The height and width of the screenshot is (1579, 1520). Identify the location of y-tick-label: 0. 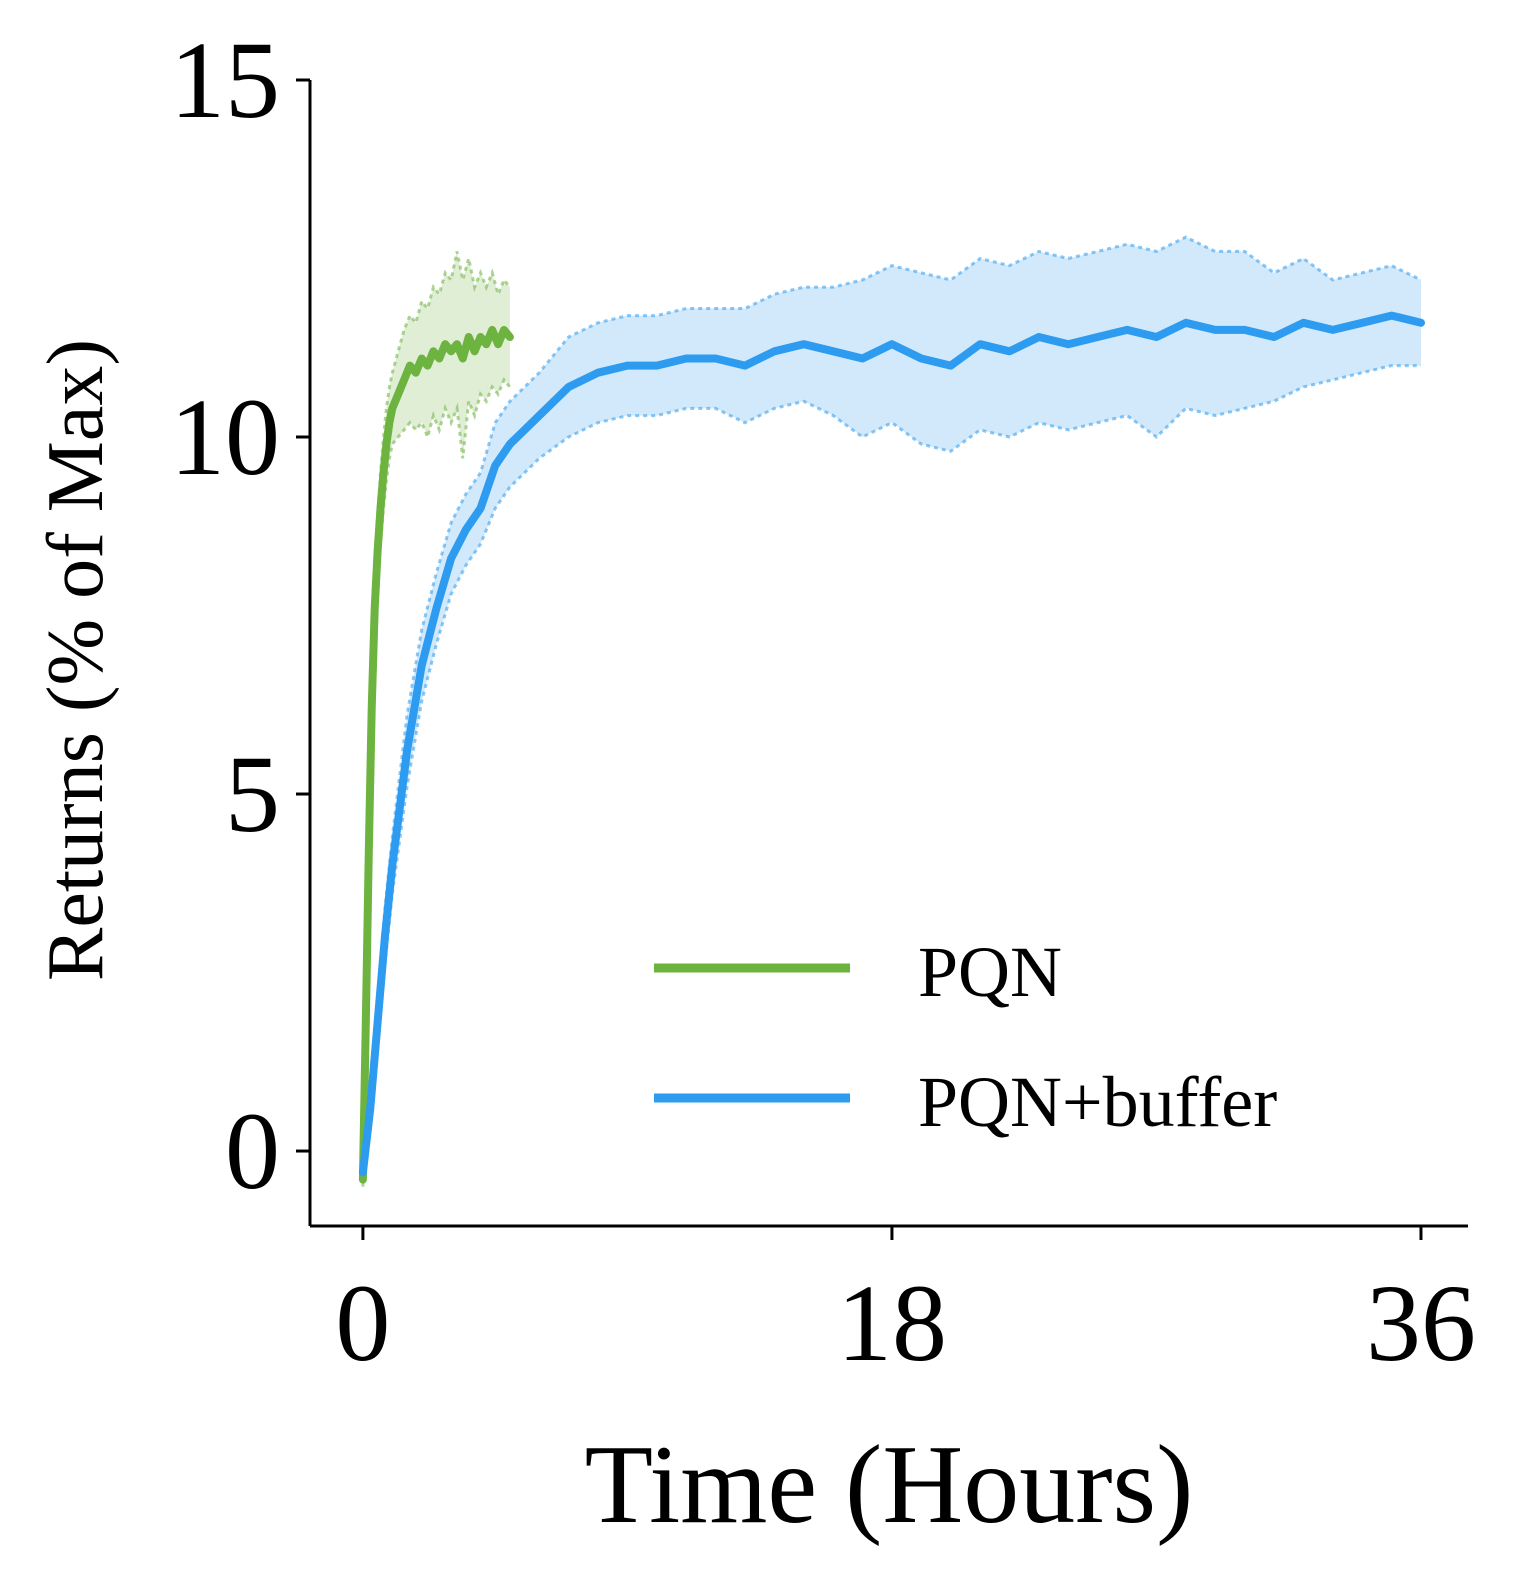
(252, 1151).